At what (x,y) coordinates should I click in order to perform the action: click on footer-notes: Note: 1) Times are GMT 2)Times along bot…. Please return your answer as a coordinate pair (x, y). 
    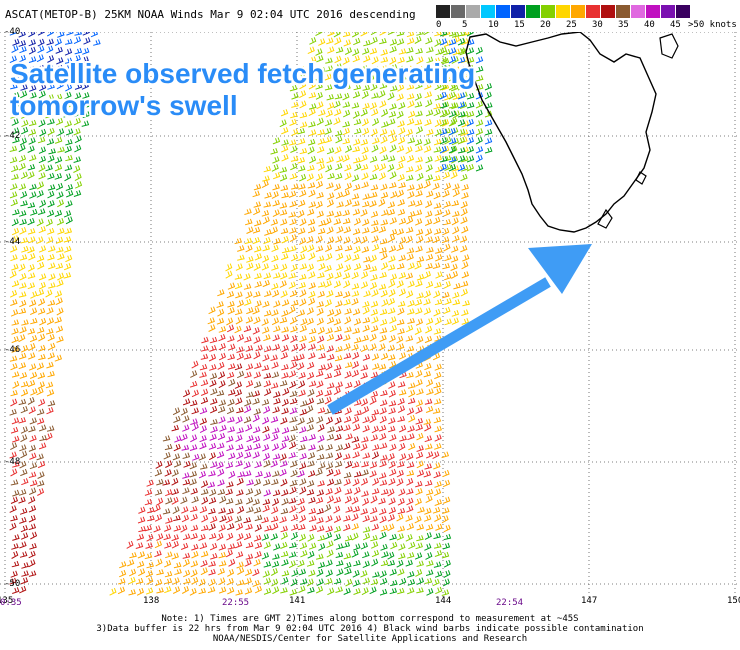
    Looking at the image, I should click on (370, 629).